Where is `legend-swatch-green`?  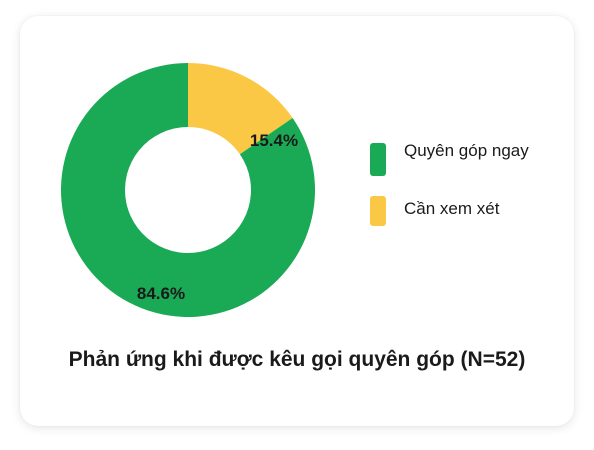
legend-swatch-green is located at coordinates (378, 159).